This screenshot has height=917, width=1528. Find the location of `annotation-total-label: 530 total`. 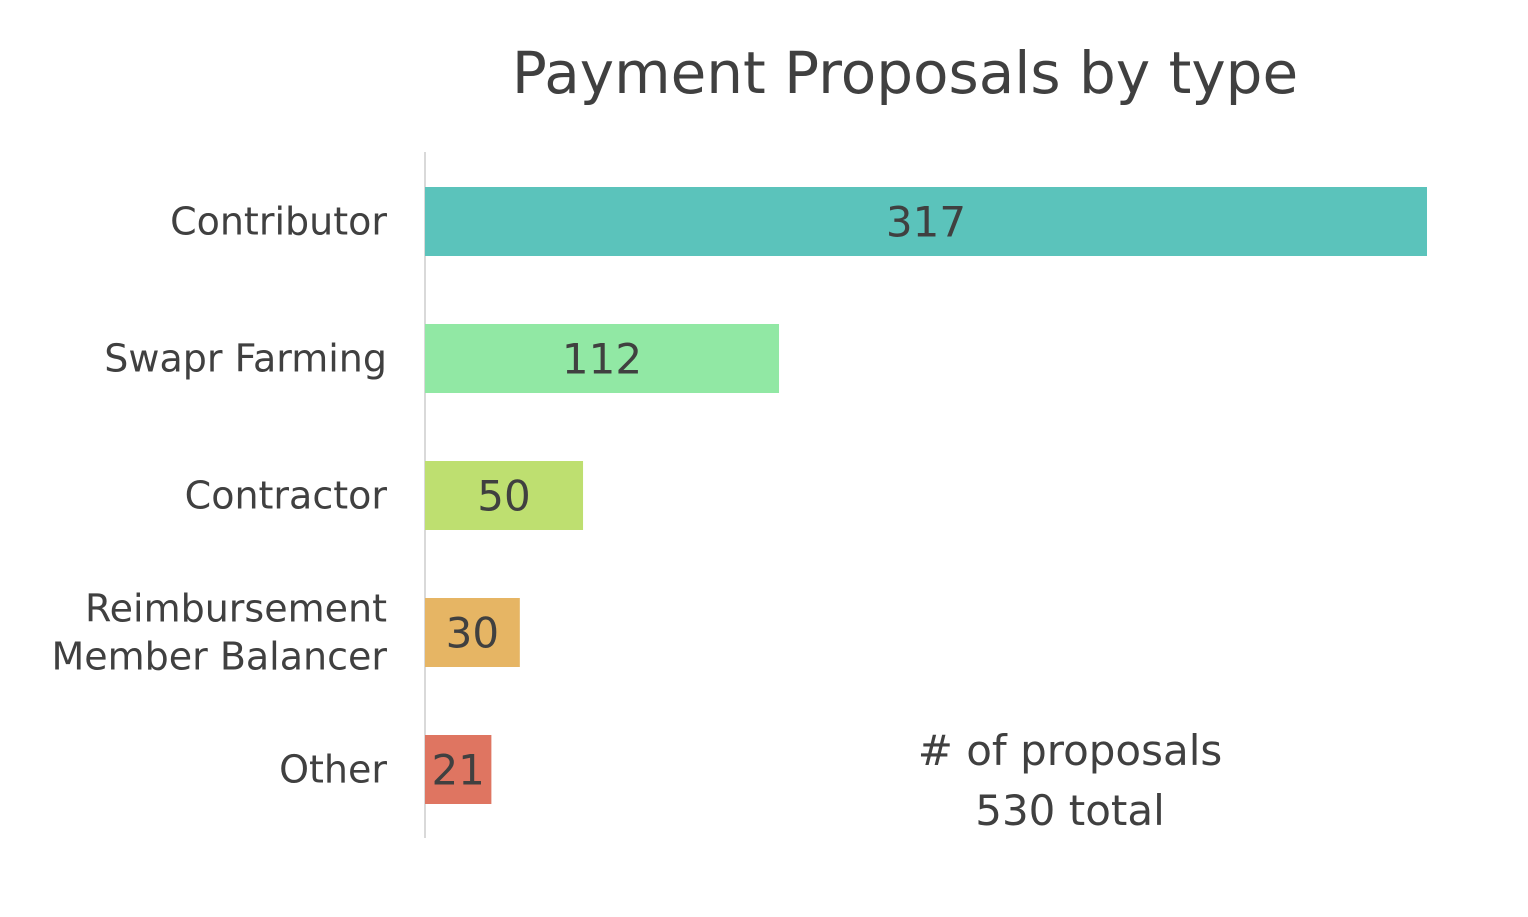

annotation-total-label: 530 total is located at coordinates (1070, 810).